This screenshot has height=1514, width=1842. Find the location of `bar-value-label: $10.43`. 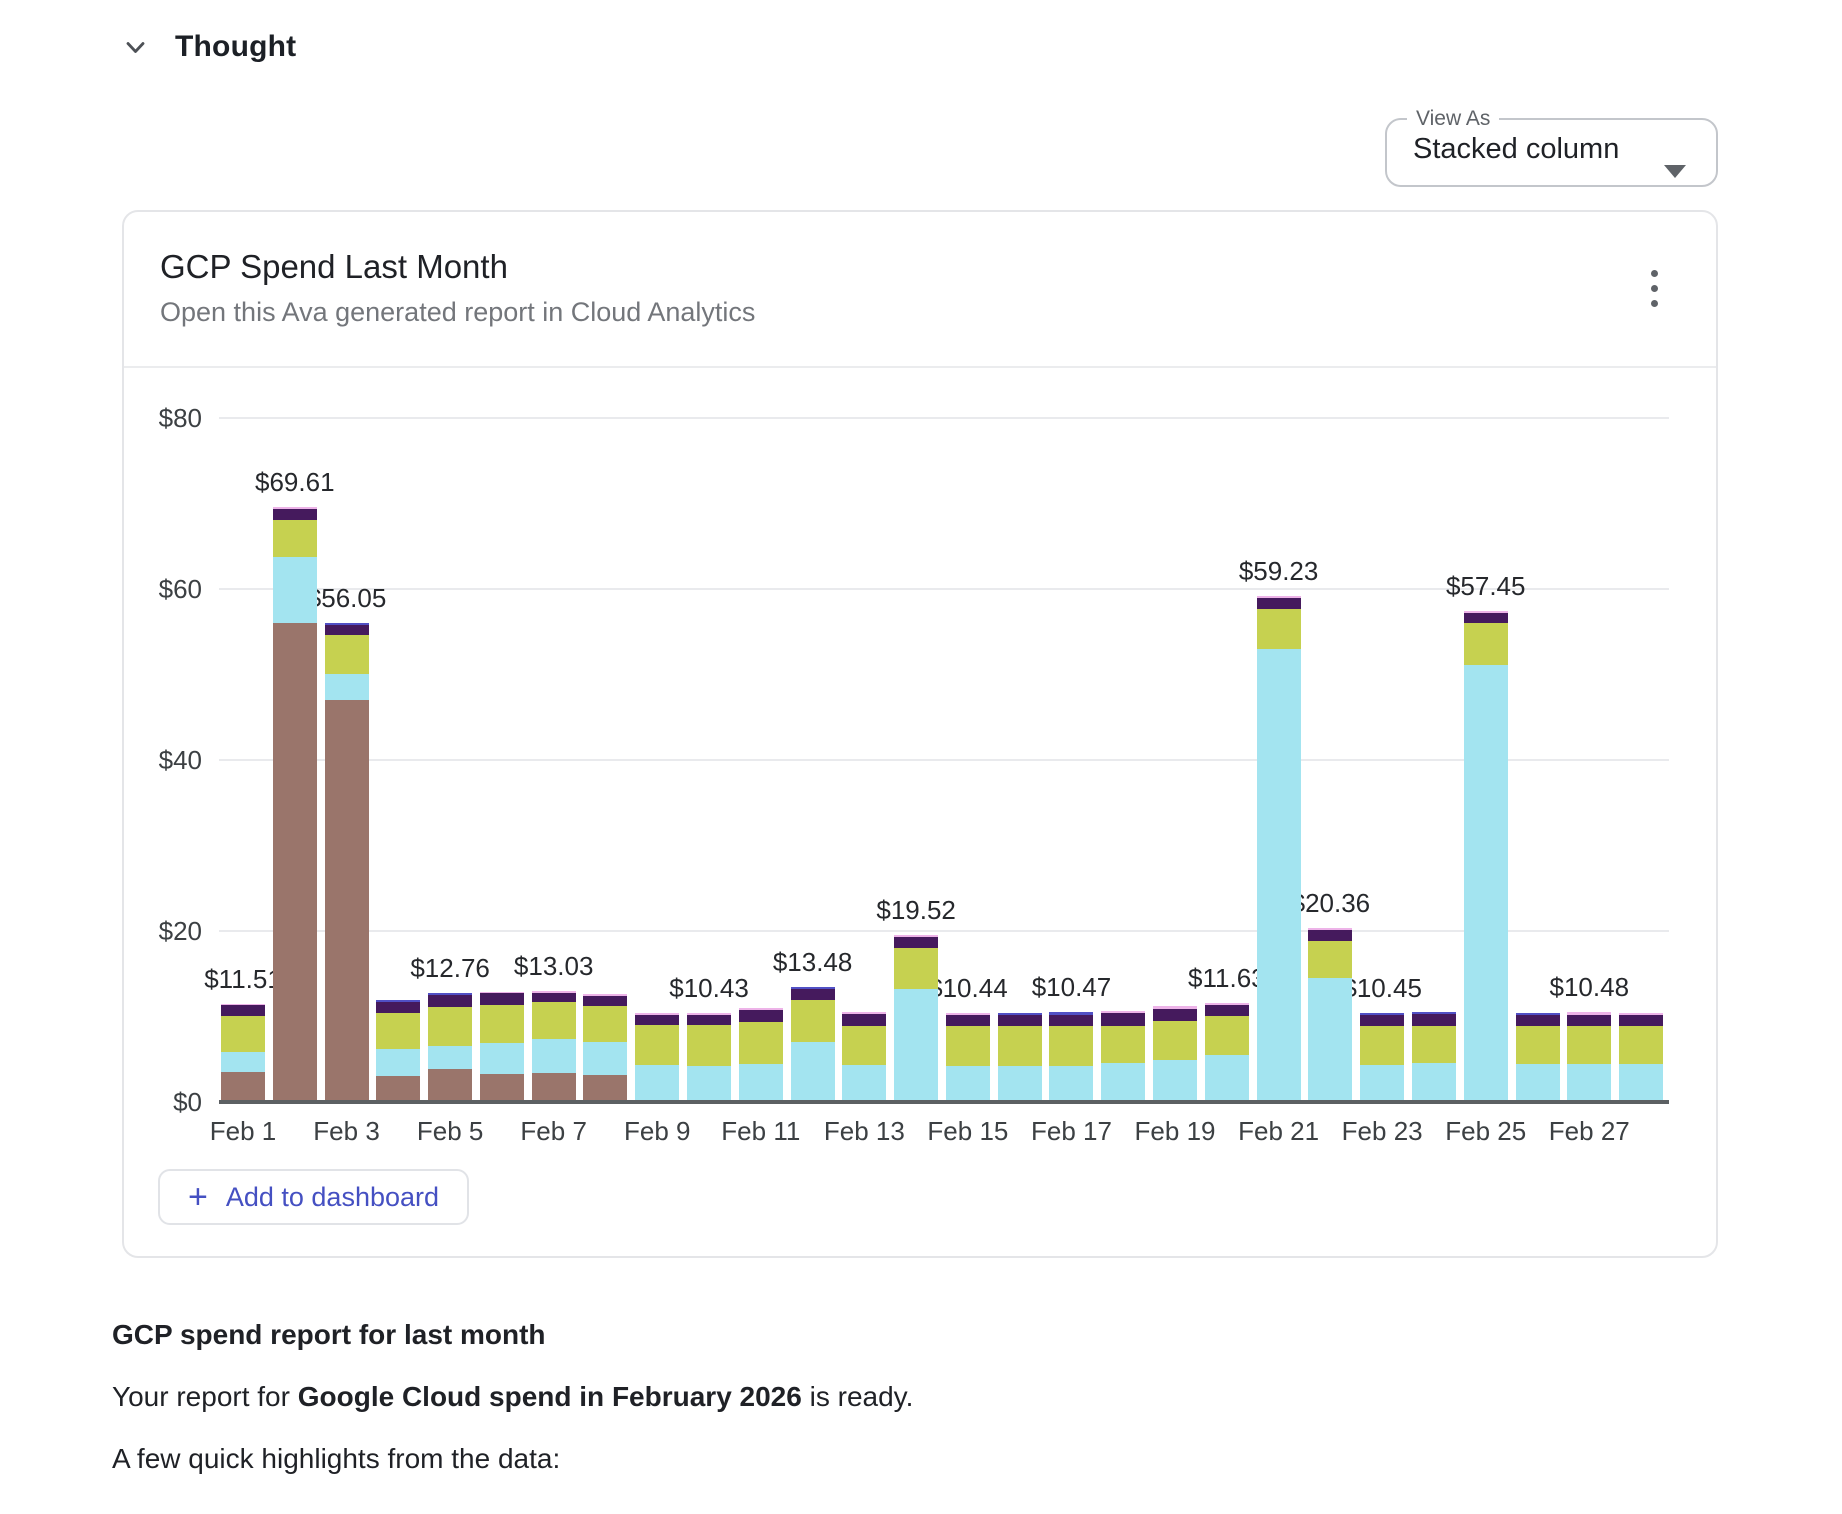

bar-value-label: $10.43 is located at coordinates (709, 987).